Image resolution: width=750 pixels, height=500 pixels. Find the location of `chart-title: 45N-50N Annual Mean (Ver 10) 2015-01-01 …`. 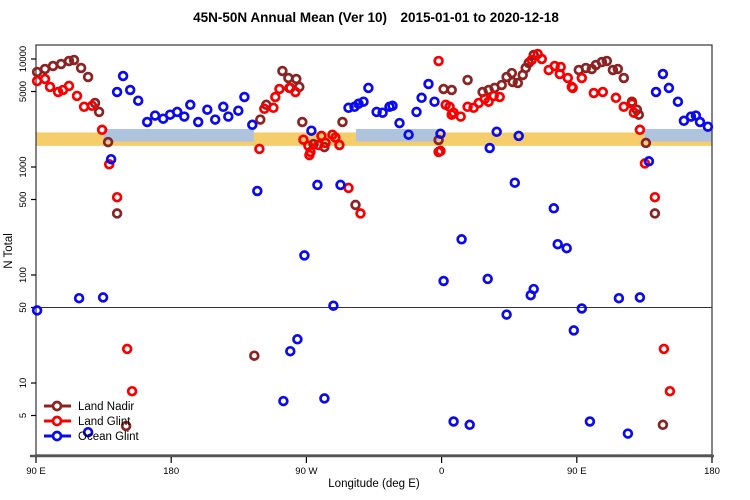

chart-title: 45N-50N Annual Mean (Ver 10) 2015-01-01 … is located at coordinates (376, 17).